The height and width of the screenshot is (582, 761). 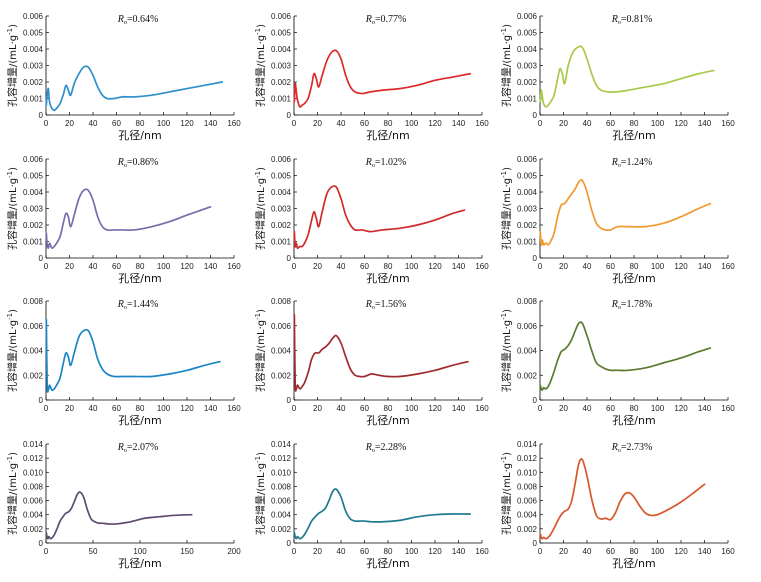 What do you see at coordinates (527, 66) in the screenshot?
I see `y-tick-label: 0.003` at bounding box center [527, 66].